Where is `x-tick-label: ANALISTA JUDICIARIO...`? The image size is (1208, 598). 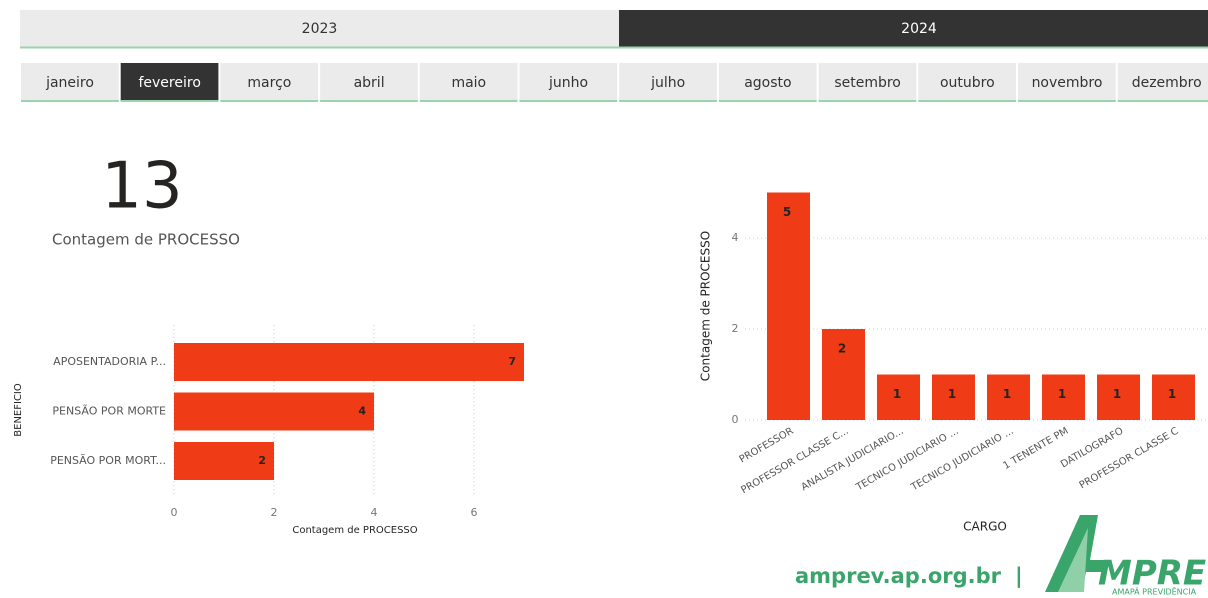 x-tick-label: ANALISTA JUDICIARIO... is located at coordinates (853, 460).